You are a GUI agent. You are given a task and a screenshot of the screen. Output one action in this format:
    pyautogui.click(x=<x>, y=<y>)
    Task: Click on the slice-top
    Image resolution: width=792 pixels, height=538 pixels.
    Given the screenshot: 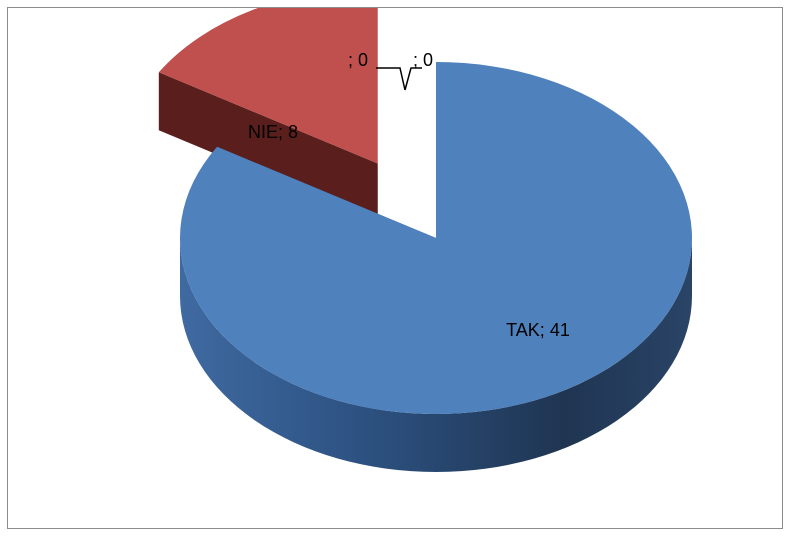 What is the action you would take?
    pyautogui.click(x=268, y=86)
    